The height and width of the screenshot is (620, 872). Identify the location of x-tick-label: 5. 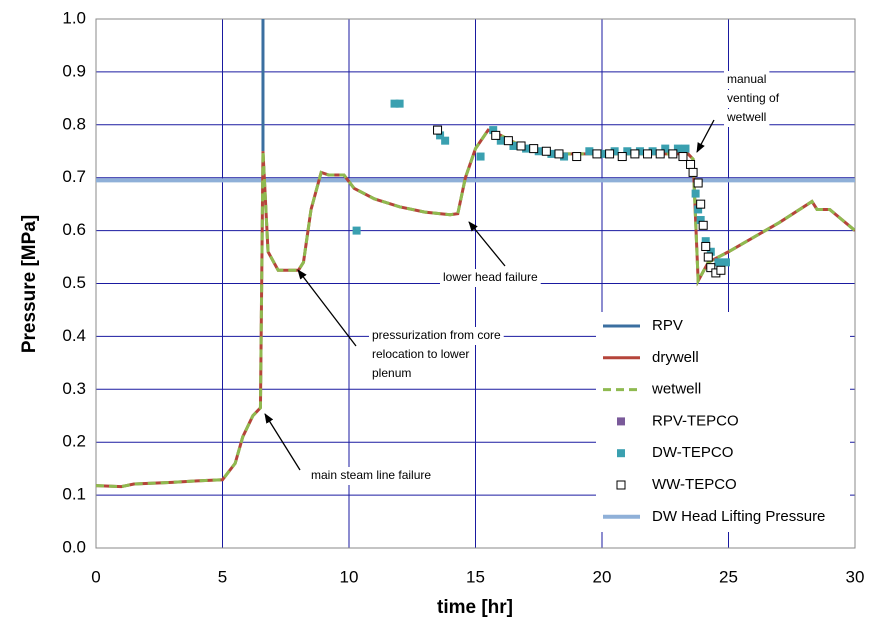
(222, 576).